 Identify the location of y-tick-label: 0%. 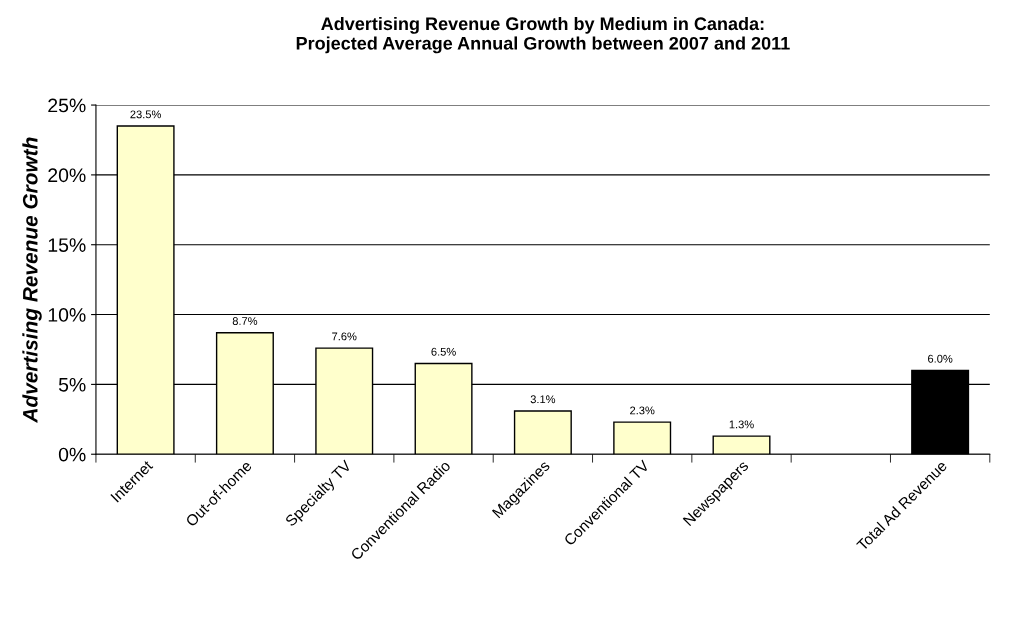
(72, 454).